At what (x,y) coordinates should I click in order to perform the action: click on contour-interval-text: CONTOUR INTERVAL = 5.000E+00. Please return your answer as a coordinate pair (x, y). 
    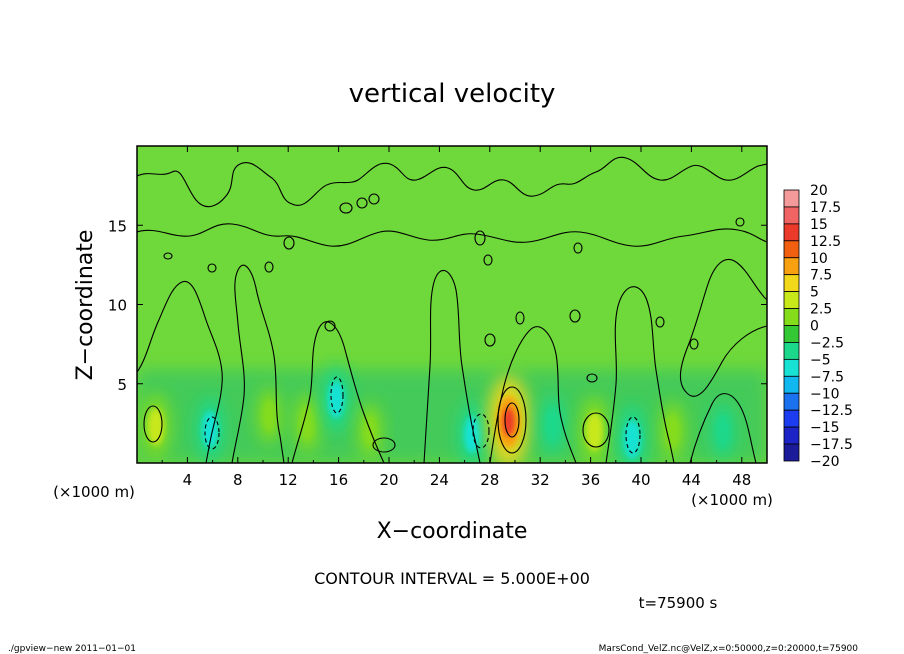
    Looking at the image, I should click on (452, 578).